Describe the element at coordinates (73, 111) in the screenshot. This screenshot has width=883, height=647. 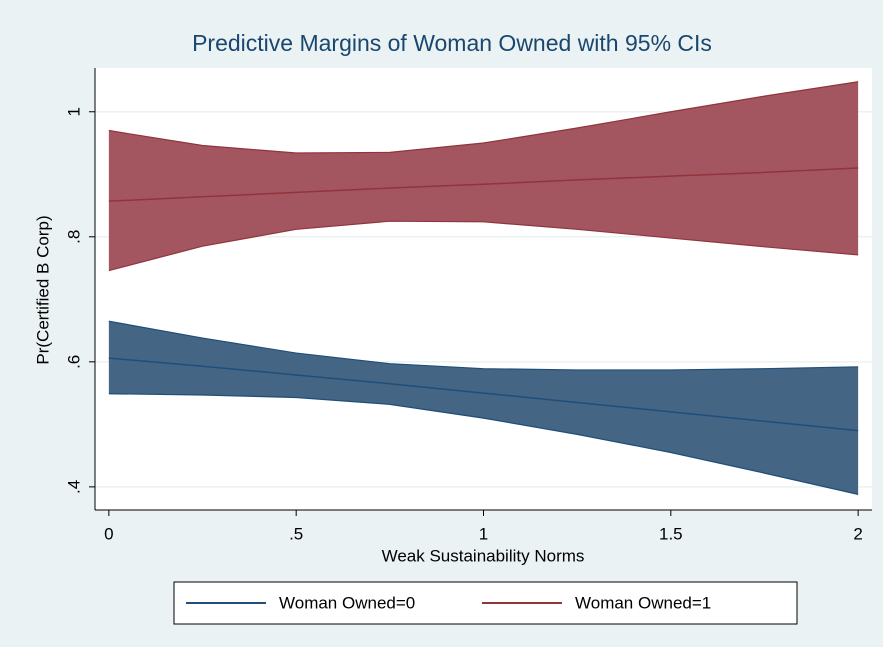
I see `y-tick-label: 1` at that location.